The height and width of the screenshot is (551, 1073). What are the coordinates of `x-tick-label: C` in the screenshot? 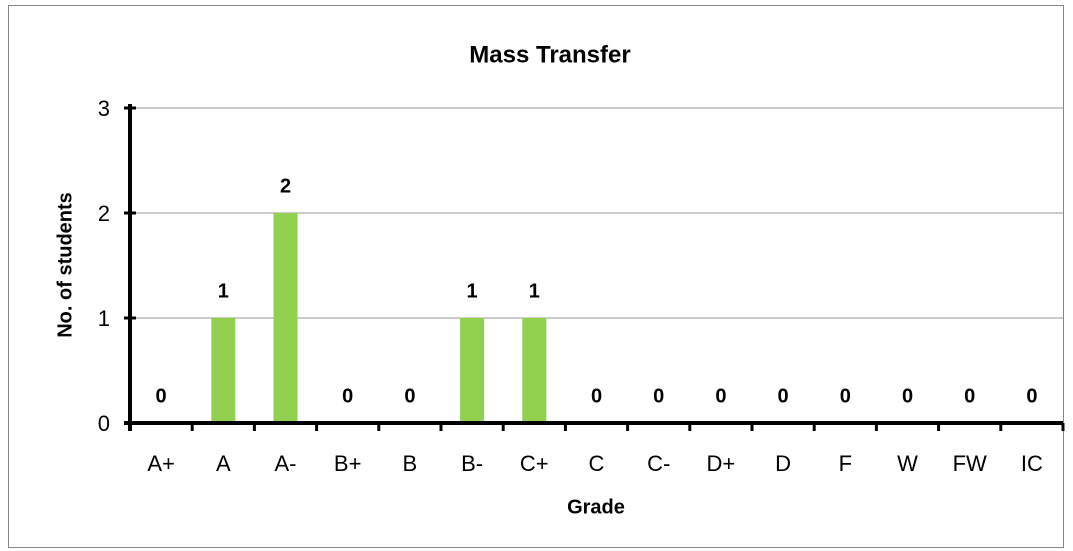 It's located at (597, 463).